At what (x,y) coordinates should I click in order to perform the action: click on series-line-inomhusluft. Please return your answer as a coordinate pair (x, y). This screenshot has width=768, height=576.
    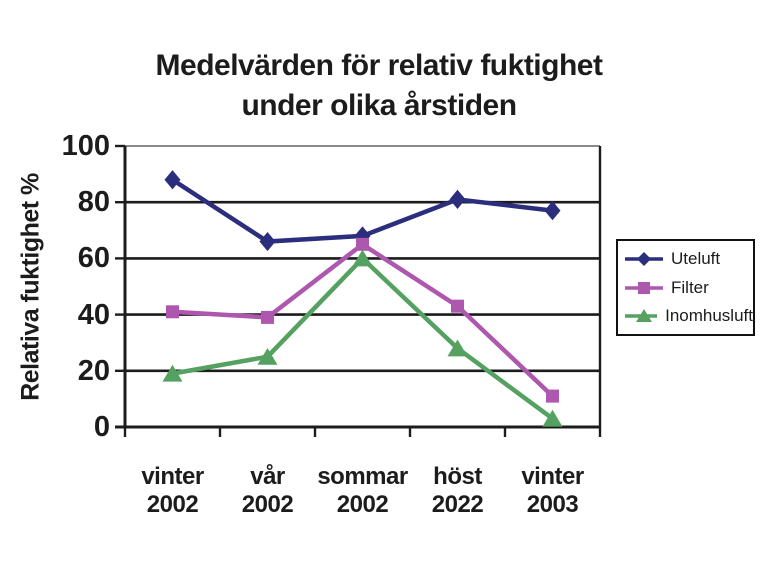
    Looking at the image, I should click on (363, 338).